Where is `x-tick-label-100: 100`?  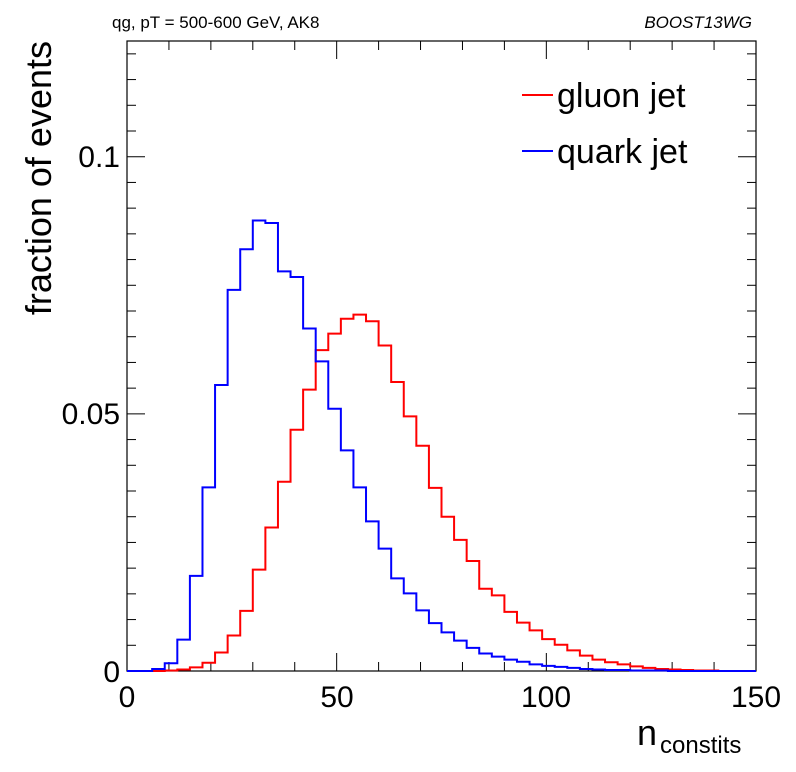
x-tick-label-100: 100 is located at coordinates (546, 697).